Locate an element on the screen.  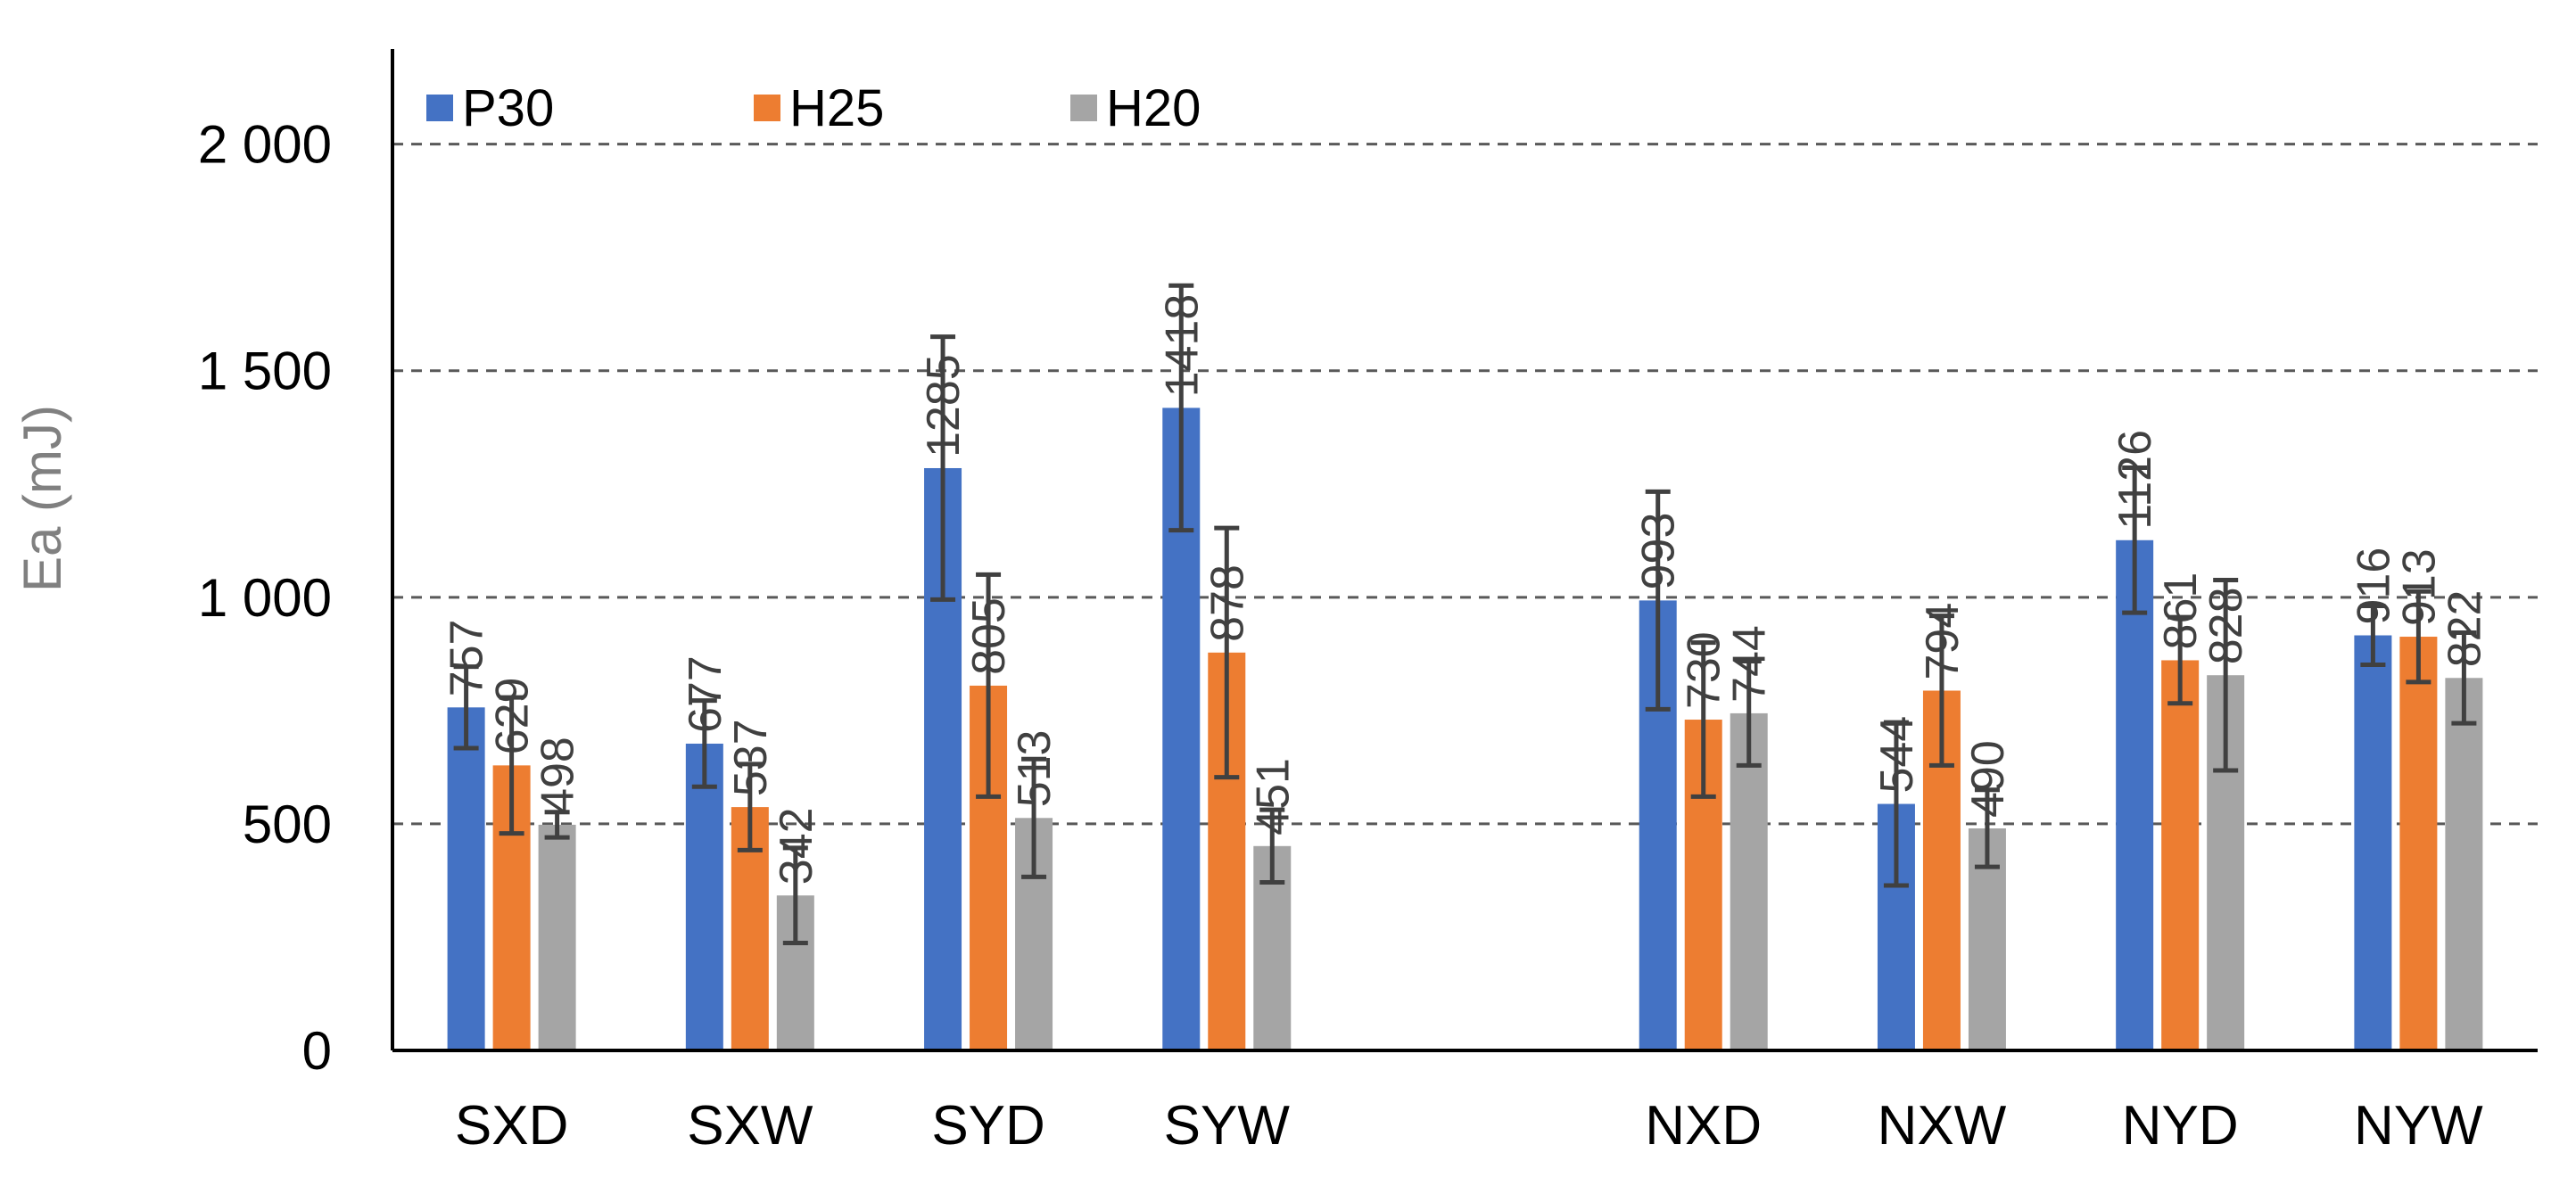
data-label: 677 is located at coordinates (706, 694).